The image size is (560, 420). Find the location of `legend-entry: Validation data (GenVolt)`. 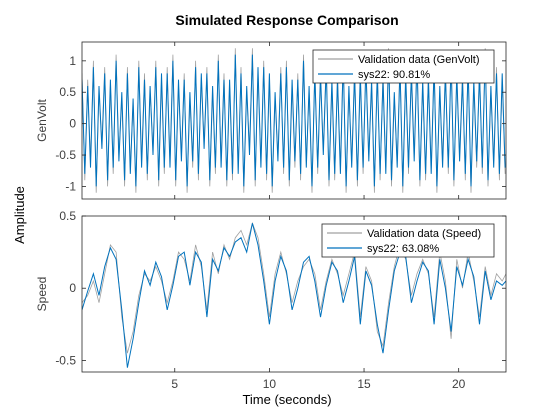

legend-entry: Validation data (GenVolt) is located at coordinates (418, 60).